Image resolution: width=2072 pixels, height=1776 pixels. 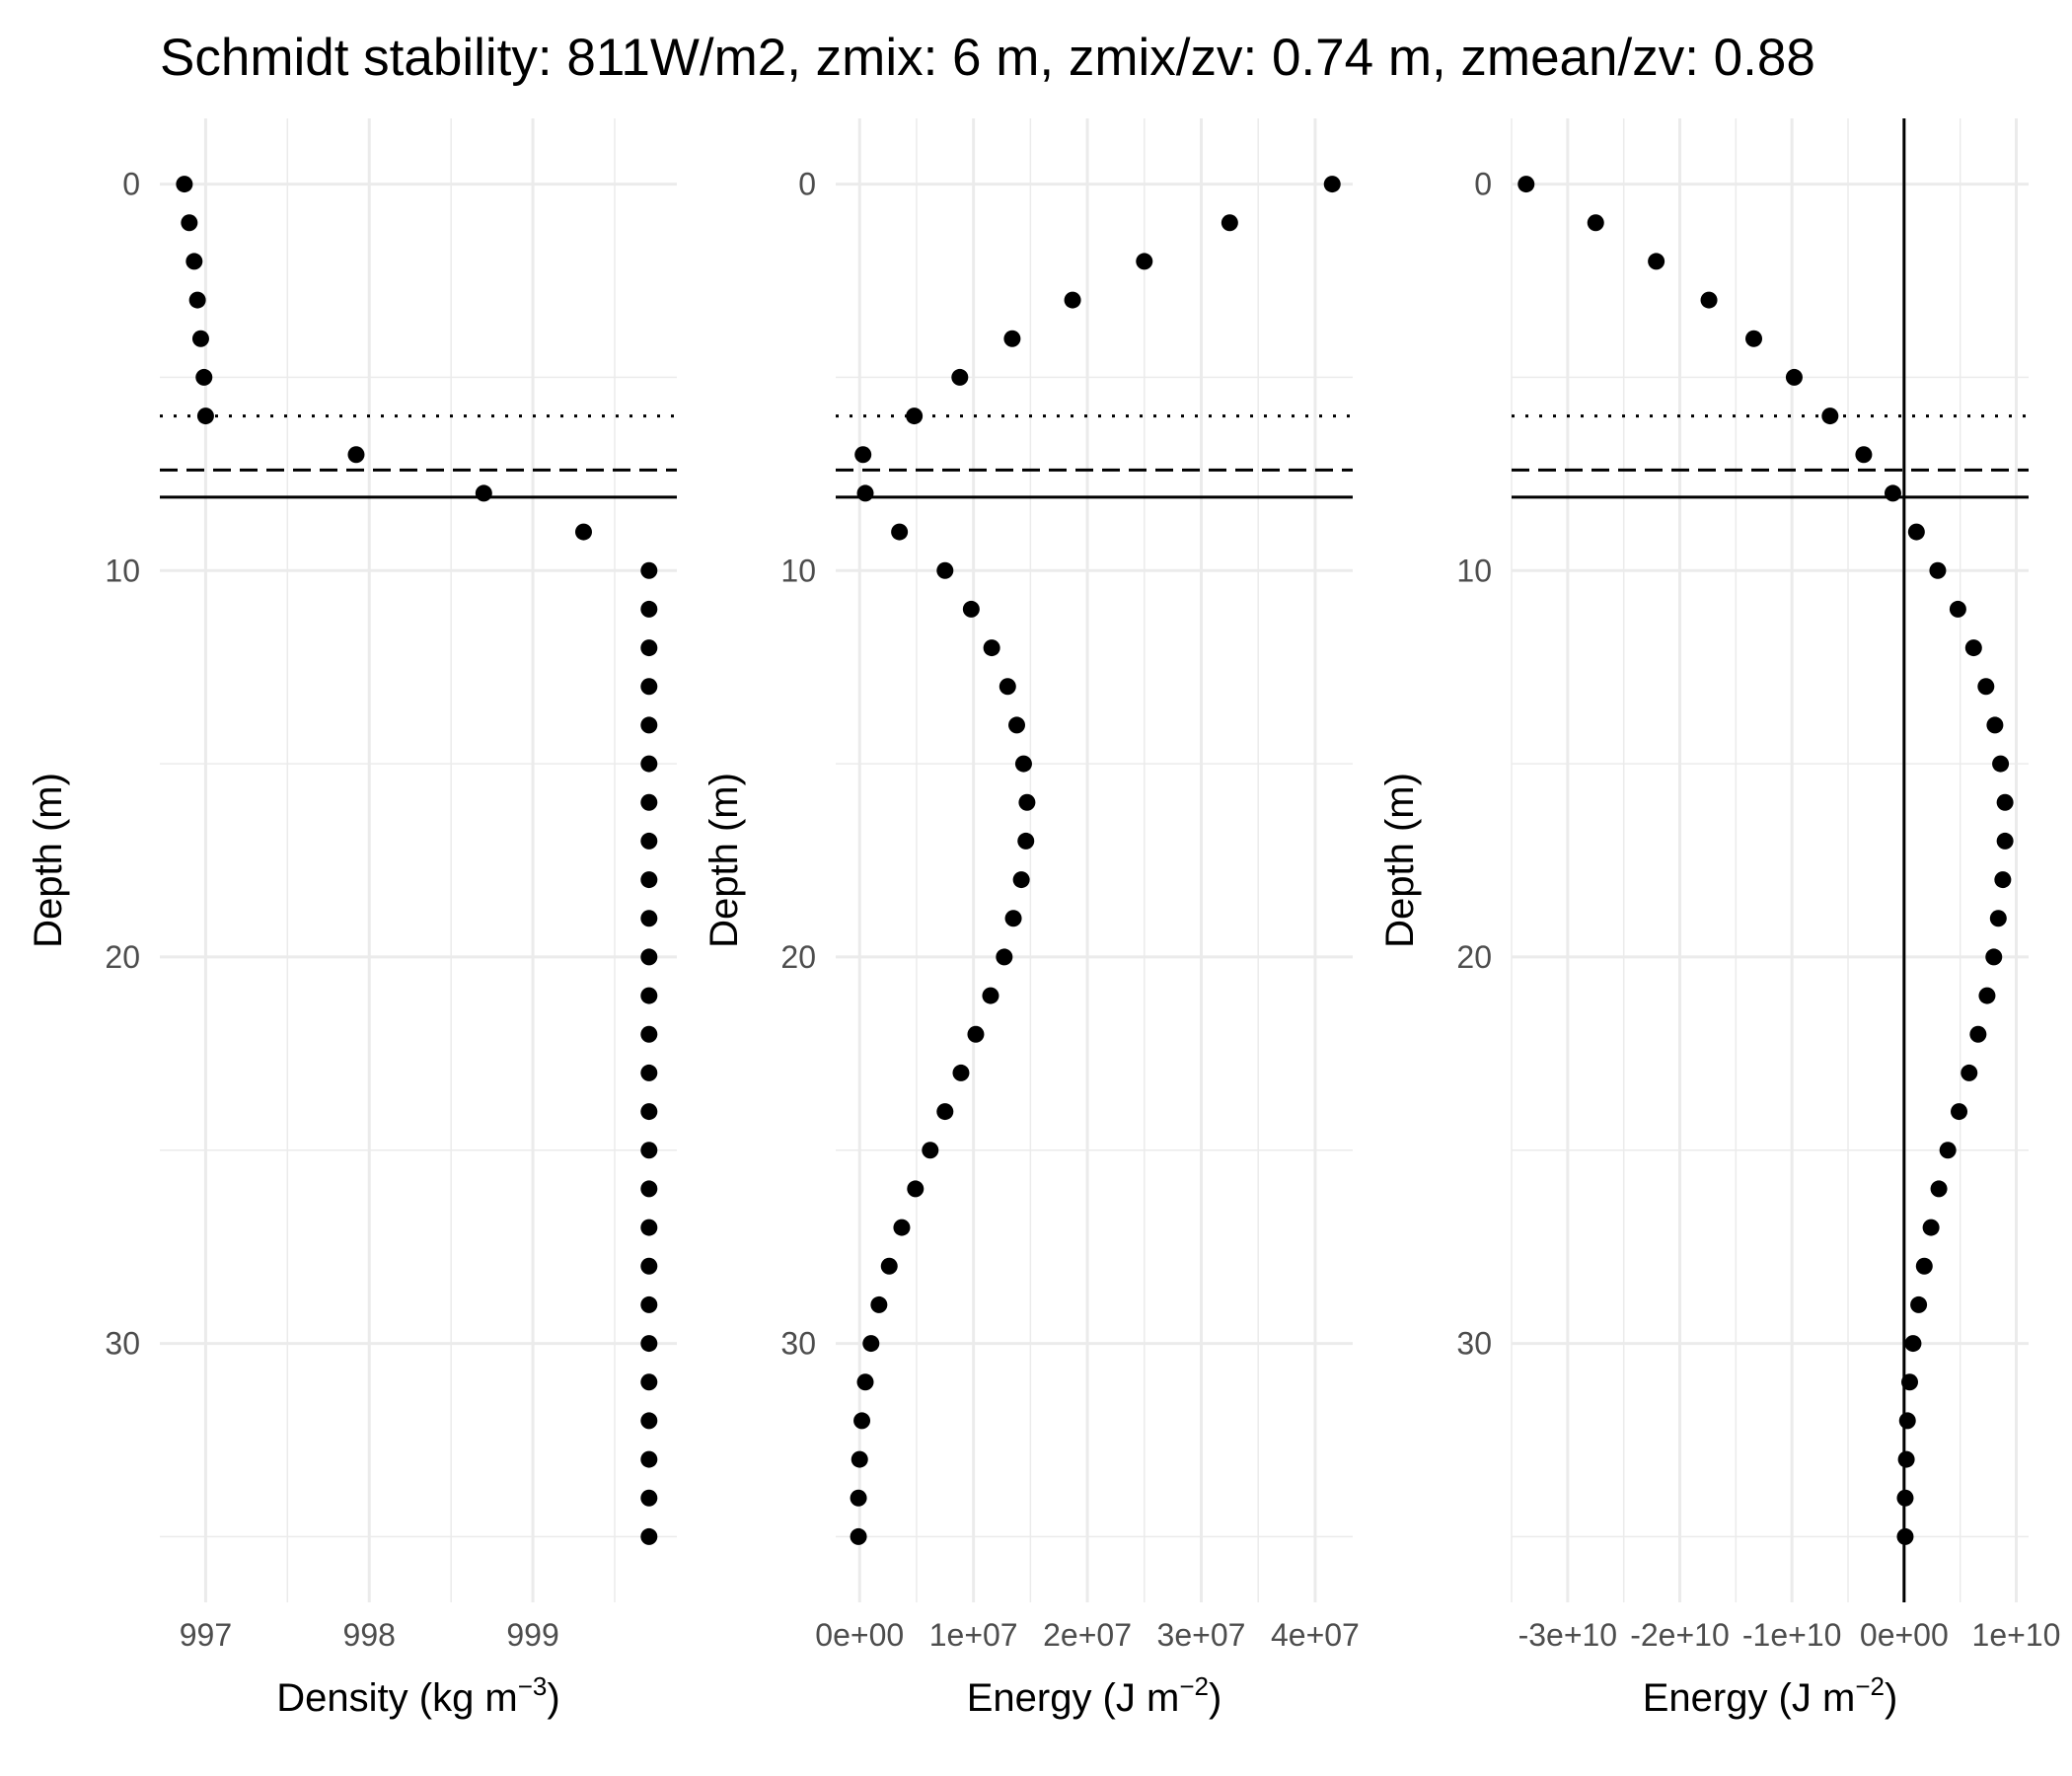 What do you see at coordinates (1792, 1635) in the screenshot?
I see `x-tick-label: -1e+10` at bounding box center [1792, 1635].